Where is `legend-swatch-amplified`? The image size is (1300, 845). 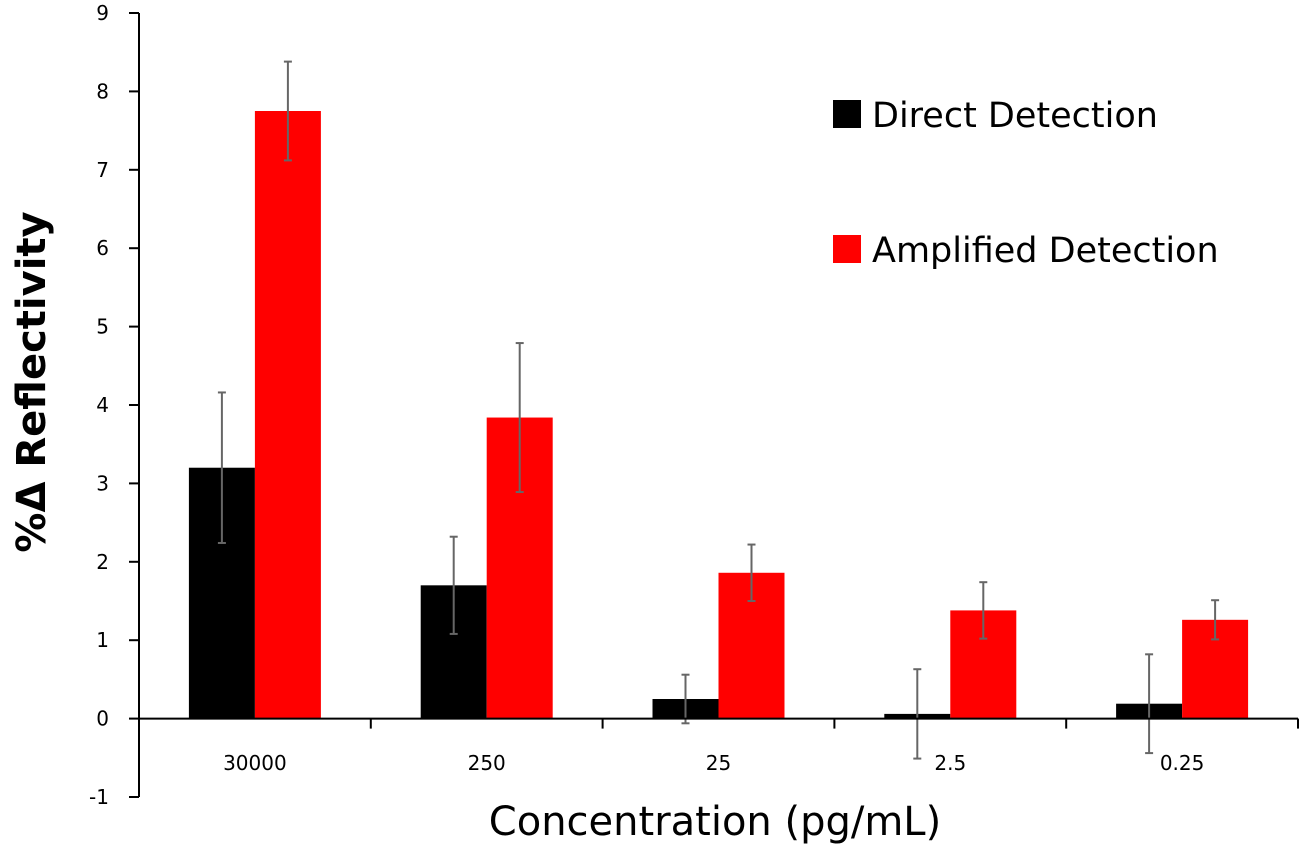 legend-swatch-amplified is located at coordinates (847, 249).